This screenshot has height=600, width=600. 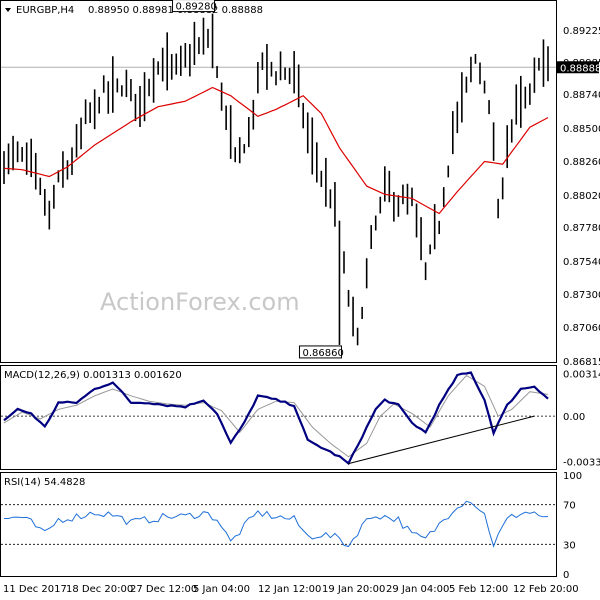 I want to click on x-tick-label: 5 Feb 12:00, so click(x=478, y=589).